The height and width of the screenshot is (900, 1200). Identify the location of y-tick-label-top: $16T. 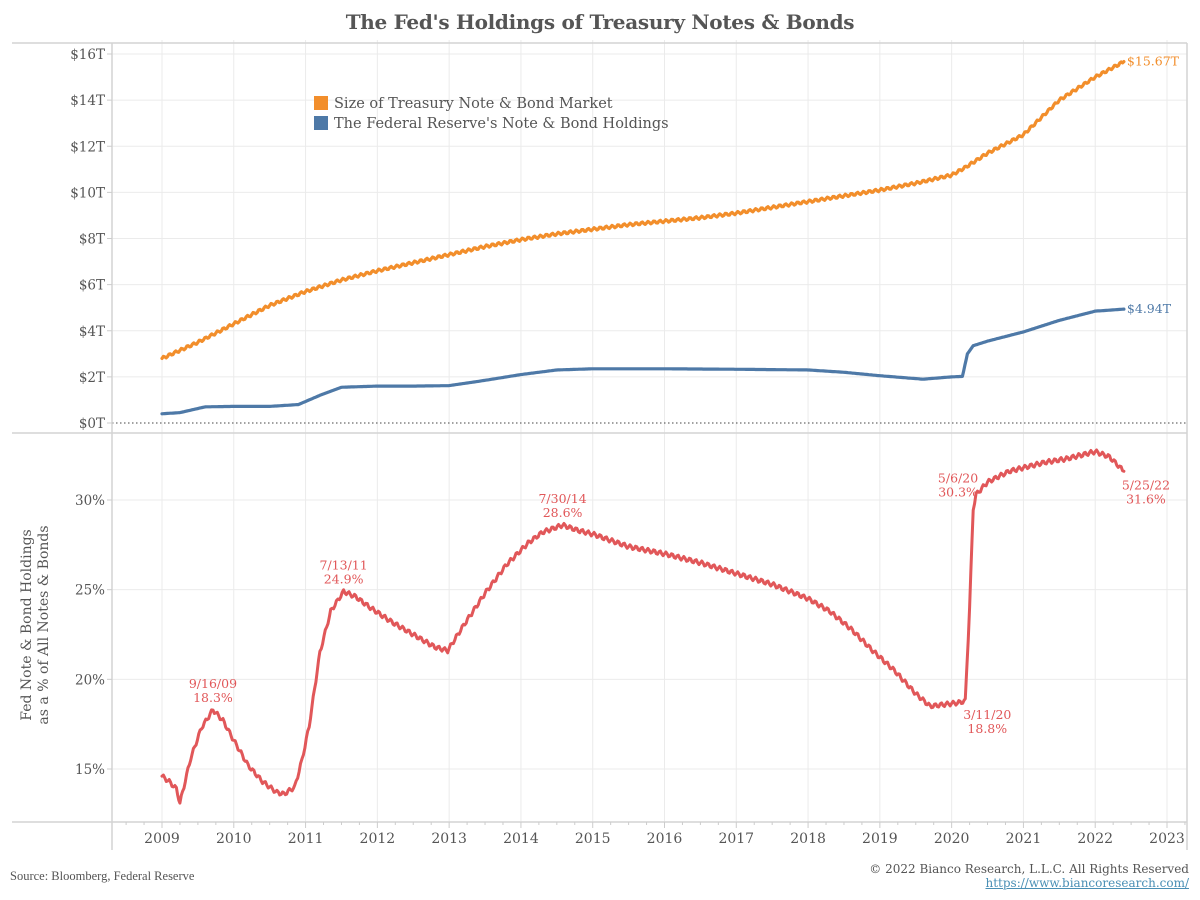
(87, 55).